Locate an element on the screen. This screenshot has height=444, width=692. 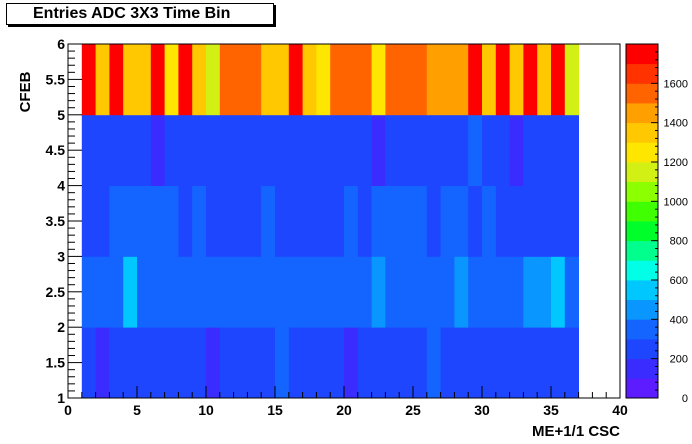
color-scale-frame is located at coordinates (642, 221).